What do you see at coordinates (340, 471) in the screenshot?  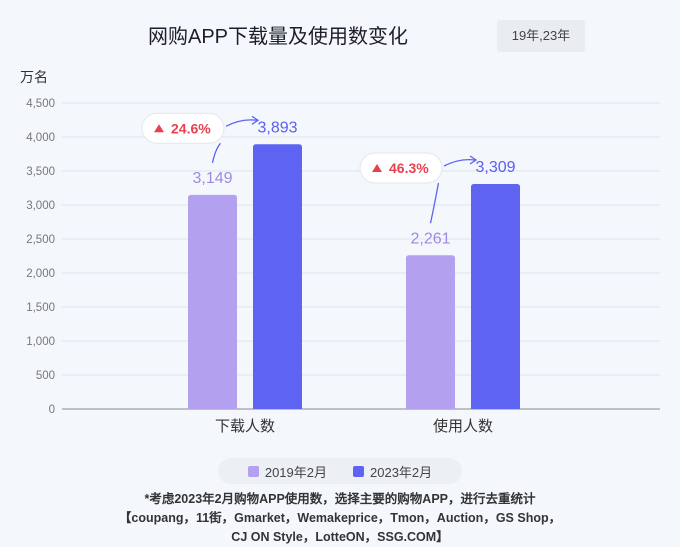 I see `legend: 2019年2月 2023年2月` at bounding box center [340, 471].